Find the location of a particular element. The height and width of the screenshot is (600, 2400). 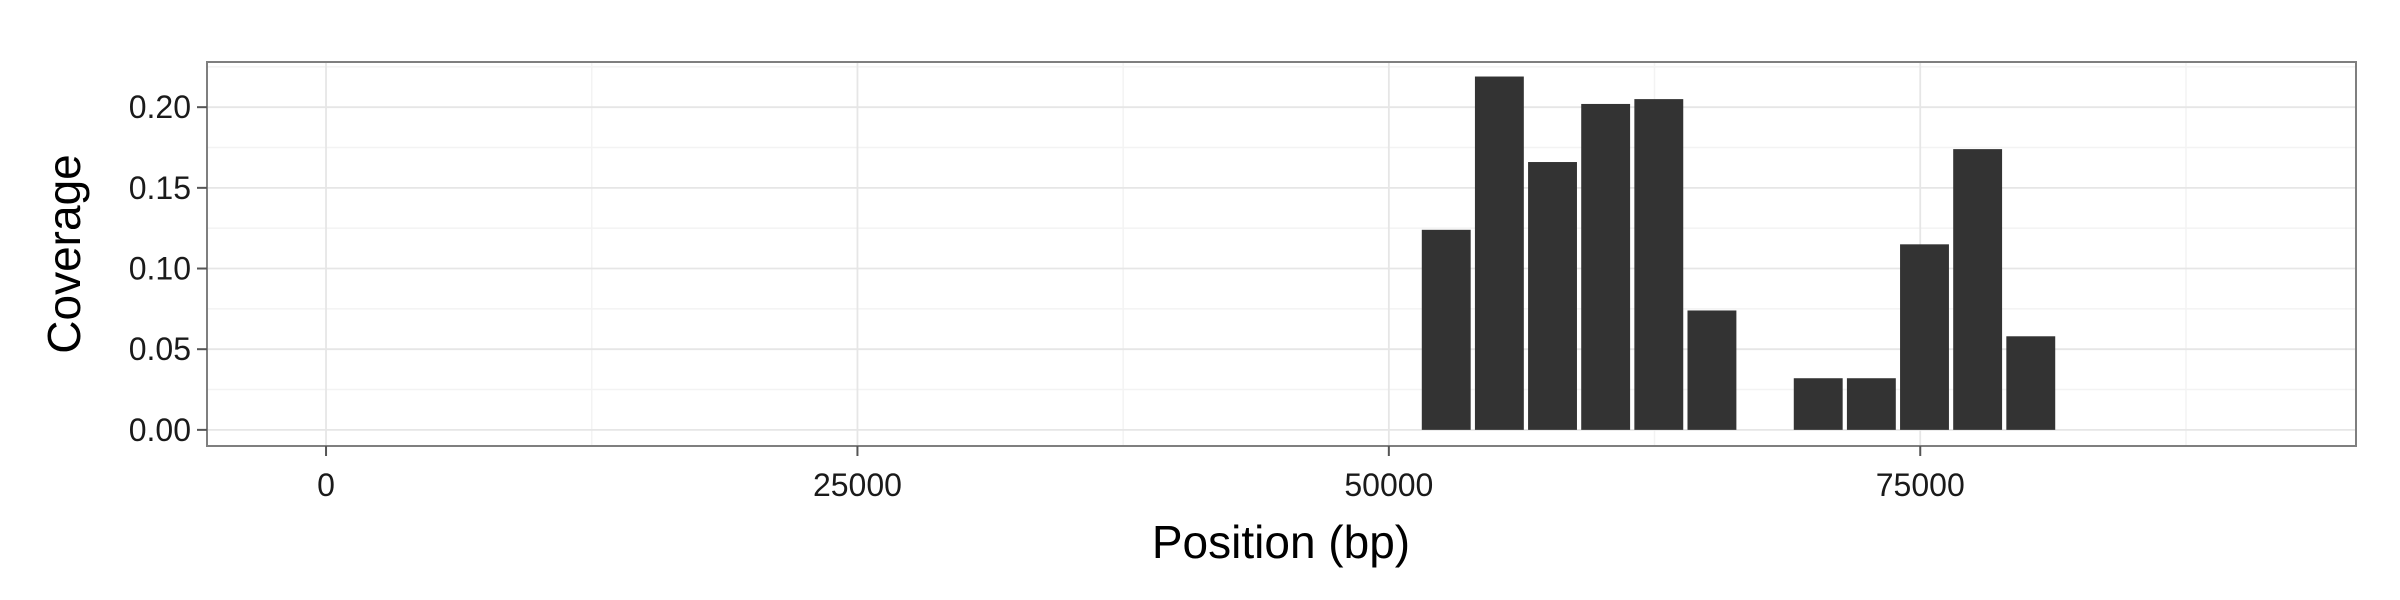

y-tick-label: 0.10 is located at coordinates (160, 269).